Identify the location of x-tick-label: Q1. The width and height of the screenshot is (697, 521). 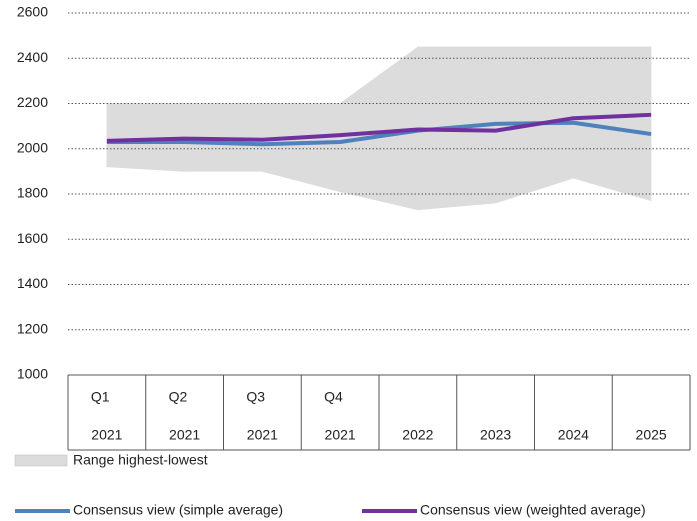
(100, 397).